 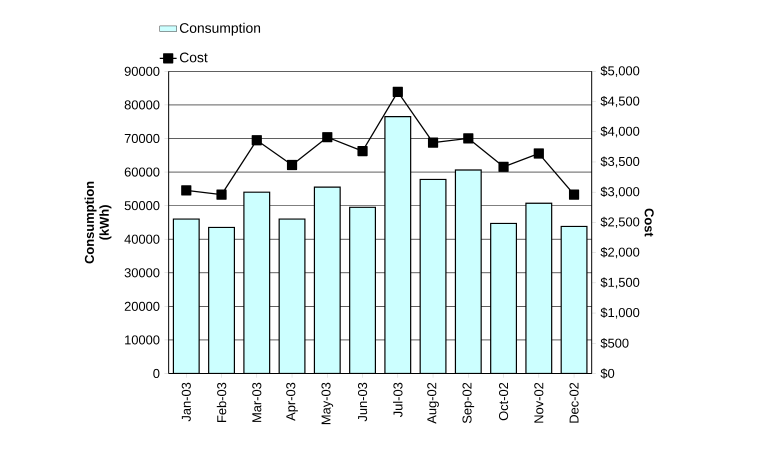 I want to click on y2-tick-label: $1,500, so click(x=620, y=283).